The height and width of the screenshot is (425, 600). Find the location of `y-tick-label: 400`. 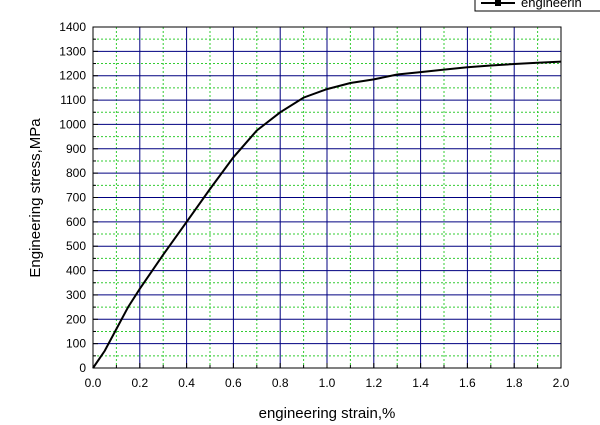

y-tick-label: 400 is located at coordinates (76, 271).